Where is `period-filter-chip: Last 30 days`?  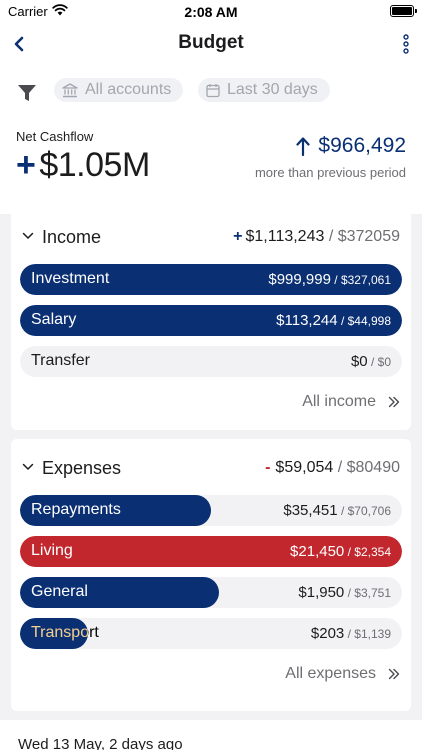
period-filter-chip: Last 30 days is located at coordinates (264, 90).